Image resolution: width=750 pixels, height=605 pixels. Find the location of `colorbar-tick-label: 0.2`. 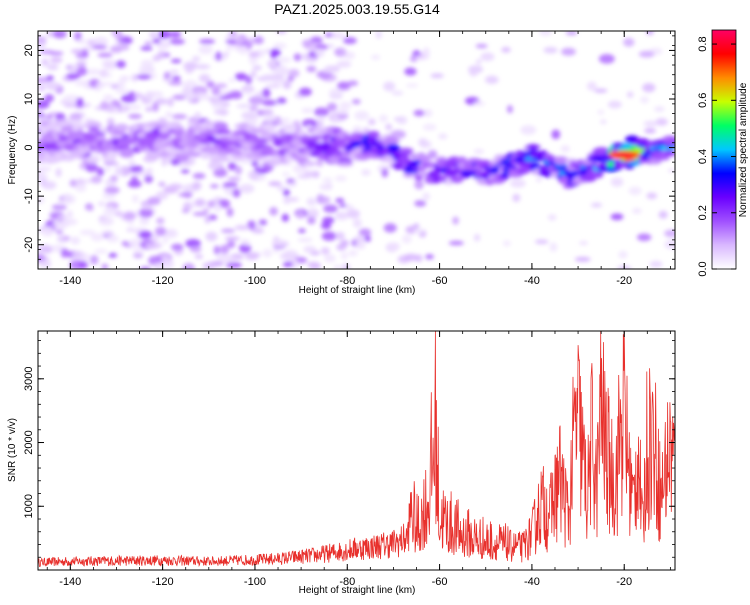

colorbar-tick-label: 0.2 is located at coordinates (703, 212).